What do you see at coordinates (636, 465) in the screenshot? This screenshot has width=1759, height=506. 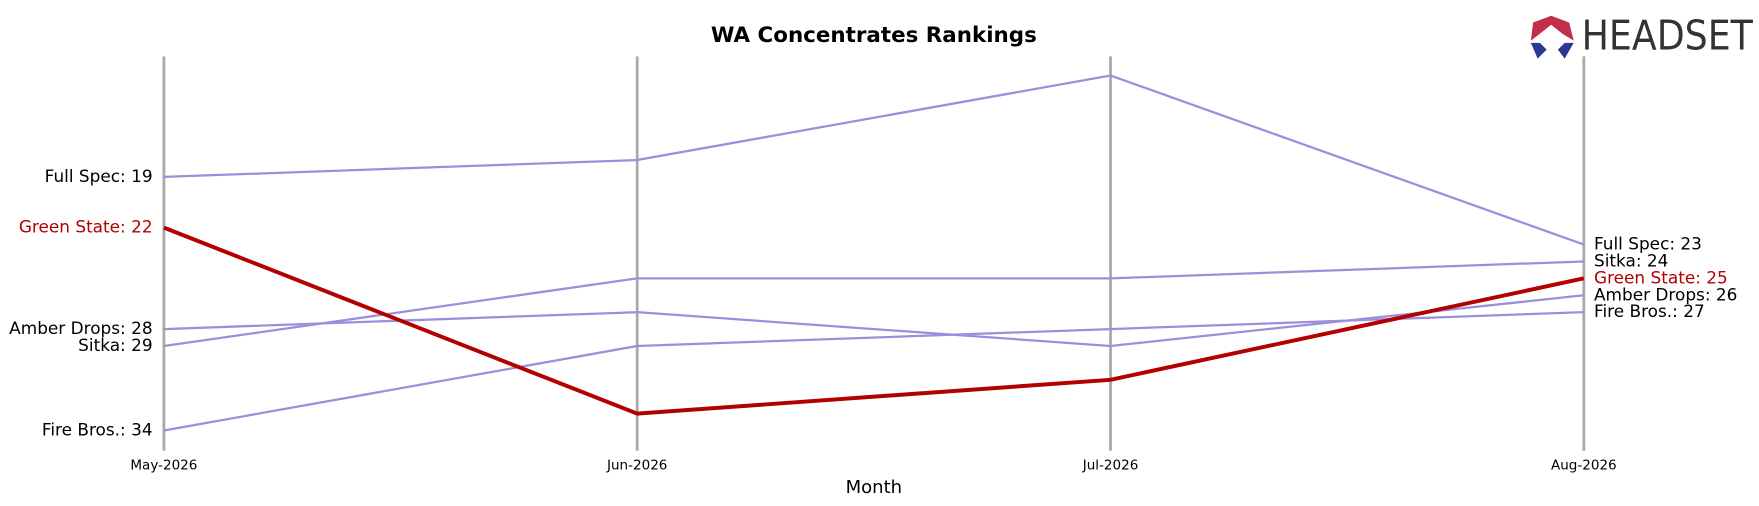 I see `x-tick-label: Jun-2026` at bounding box center [636, 465].